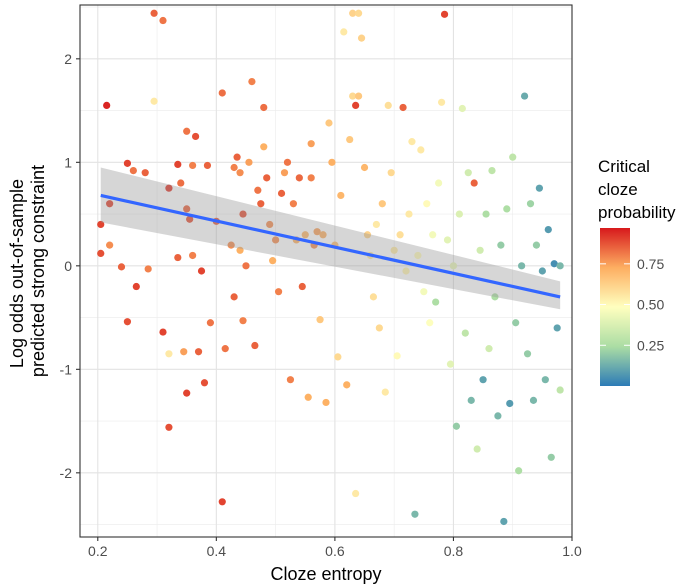 The height and width of the screenshot is (587, 691). Describe the element at coordinates (624, 166) in the screenshot. I see `legend-title-line-1: Critical` at that location.